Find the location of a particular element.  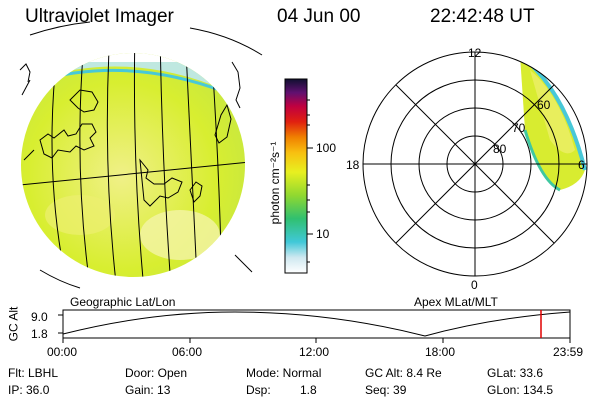

info-glon: GLon: 134.5 is located at coordinates (520, 390).